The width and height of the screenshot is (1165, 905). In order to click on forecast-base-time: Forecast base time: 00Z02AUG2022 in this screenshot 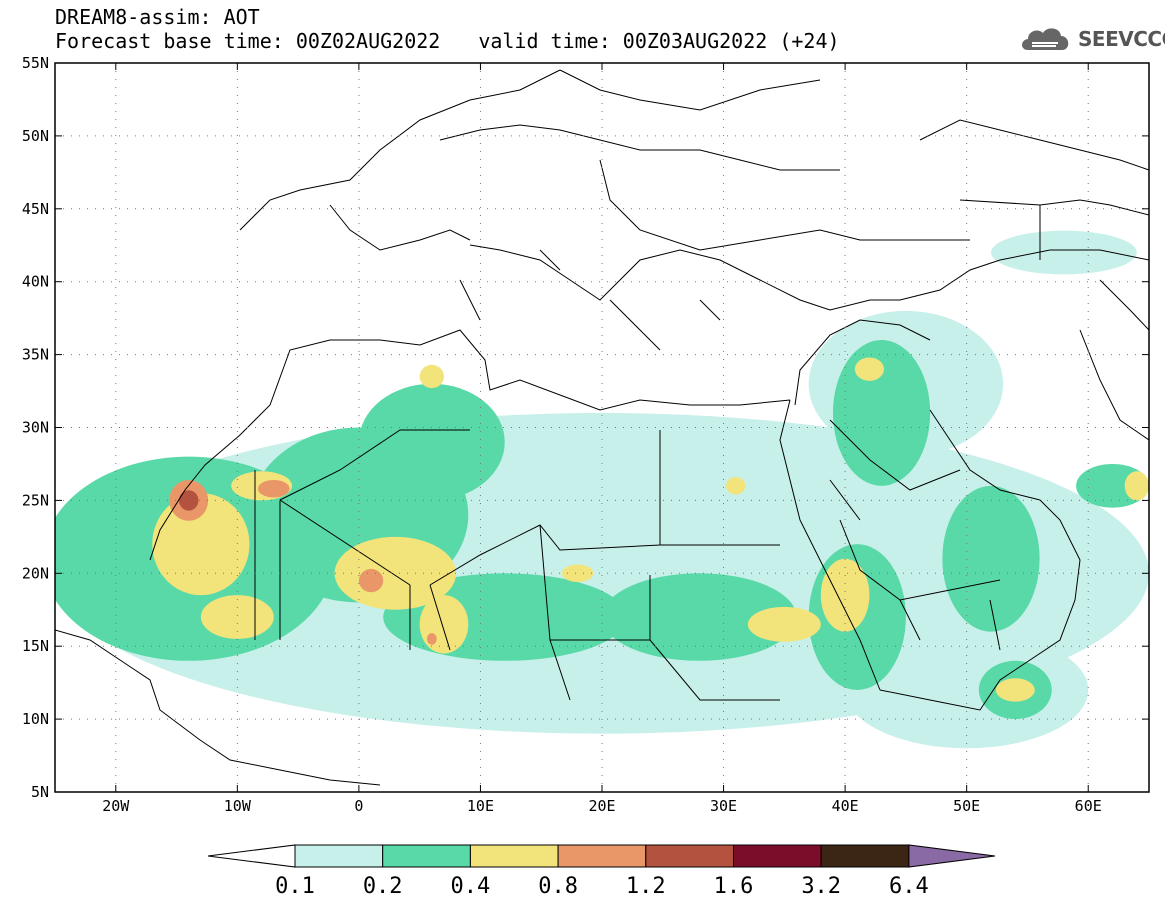, I will do `click(248, 41)`.